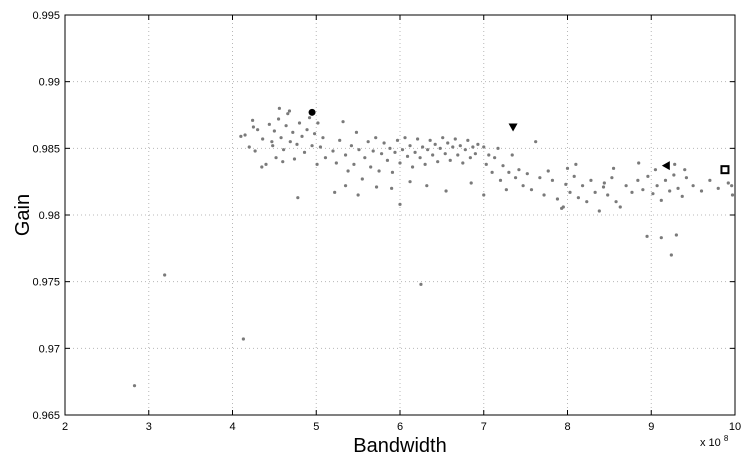 The width and height of the screenshot is (742, 460). Describe the element at coordinates (46, 416) in the screenshot. I see `y-tick-label: 0.965` at that location.